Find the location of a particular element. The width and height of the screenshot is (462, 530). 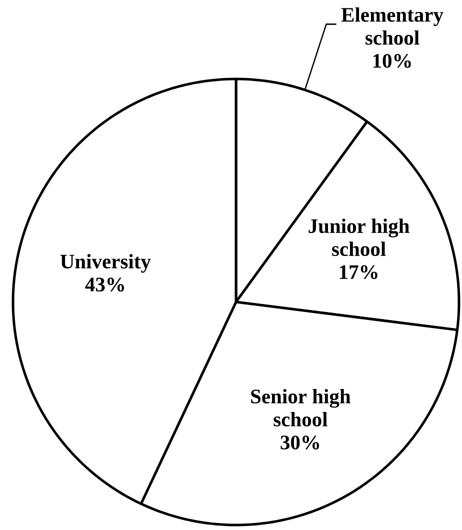

data-label: 43% is located at coordinates (104, 285).